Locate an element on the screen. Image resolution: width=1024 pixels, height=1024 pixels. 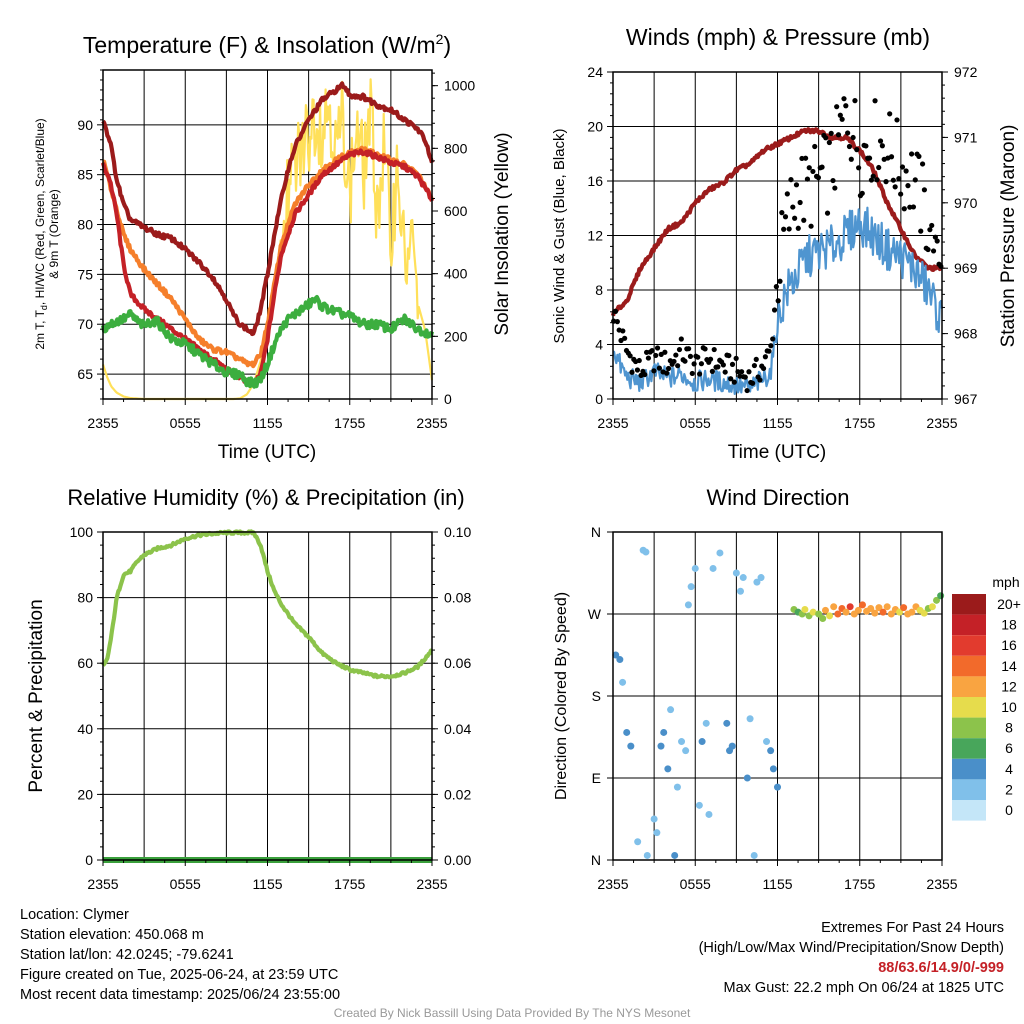
x-tick-label: 1755 is located at coordinates (859, 884).